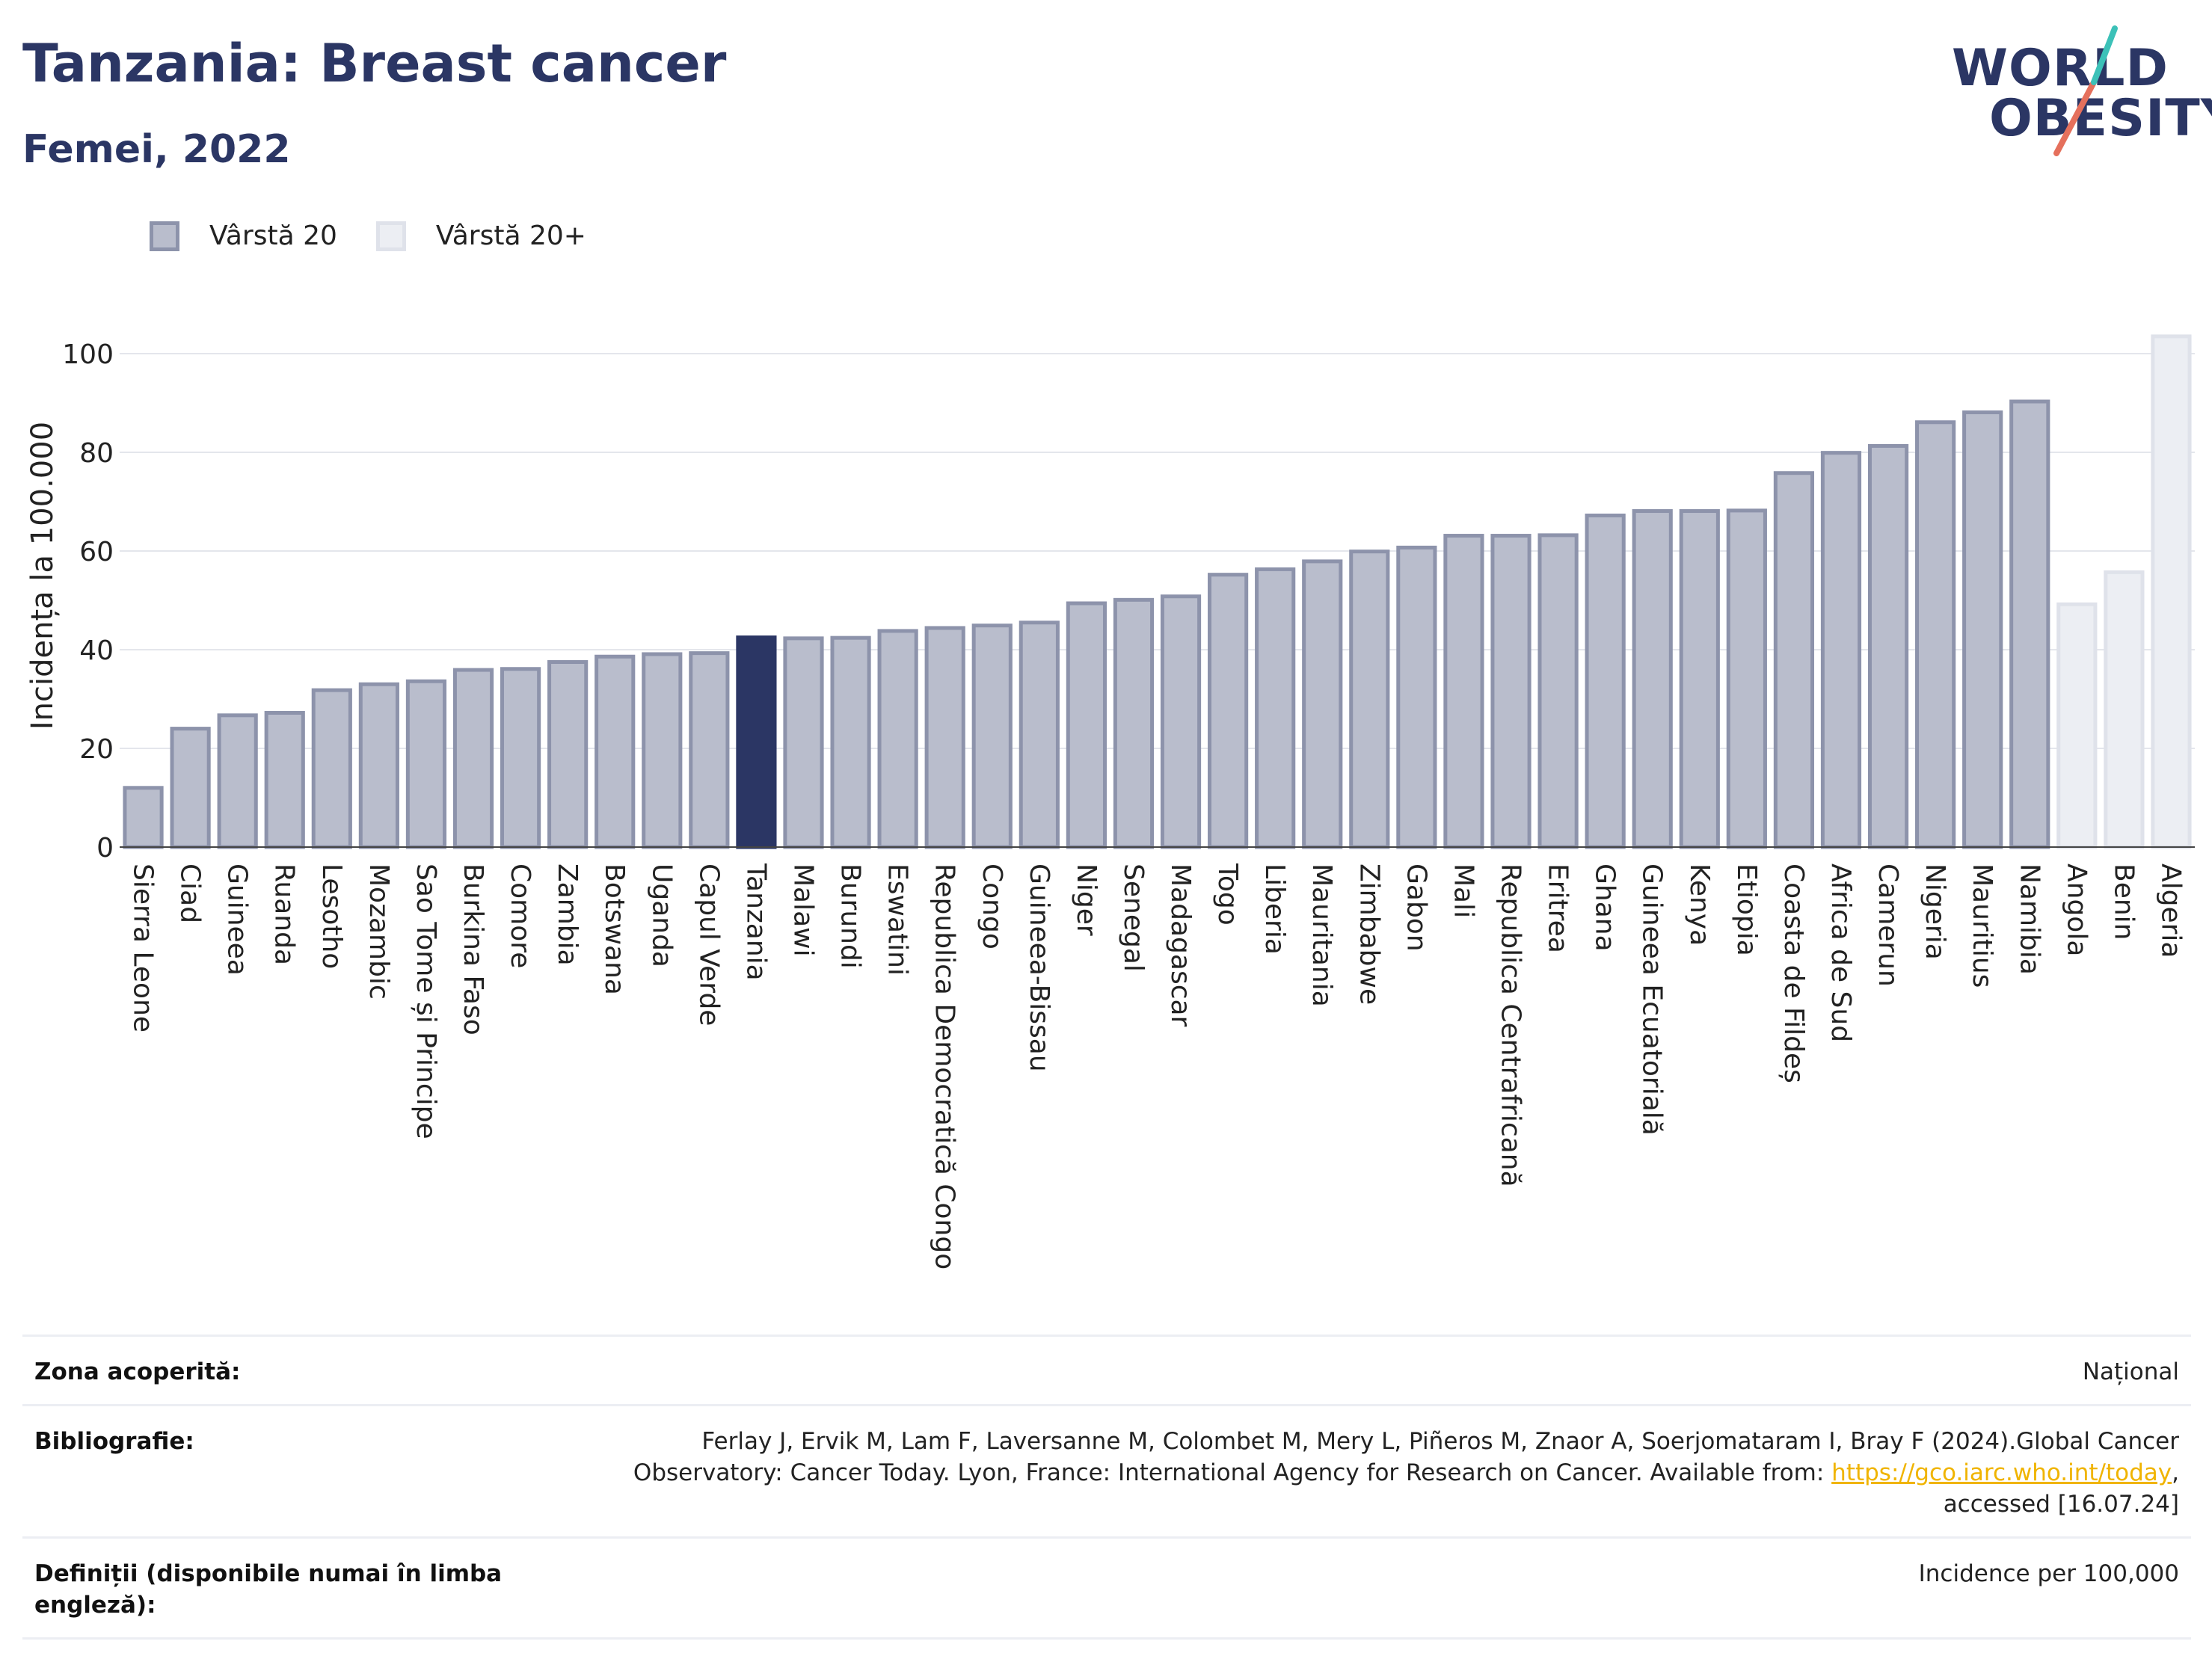 The height and width of the screenshot is (1656, 2212). I want to click on x-tick-label: Niger, so click(1086, 900).